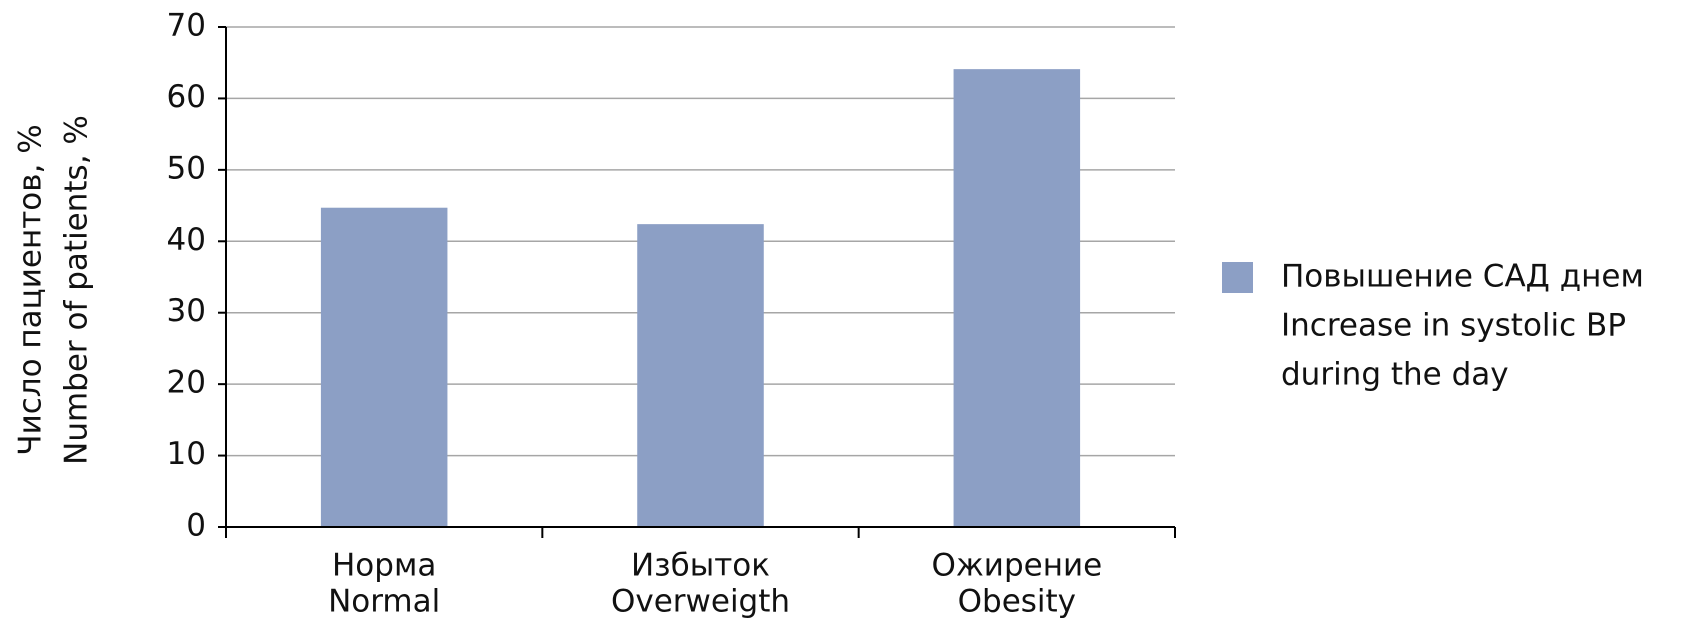 Image resolution: width=1691 pixels, height=631 pixels. I want to click on x-tick-label: Избыток, so click(700, 566).